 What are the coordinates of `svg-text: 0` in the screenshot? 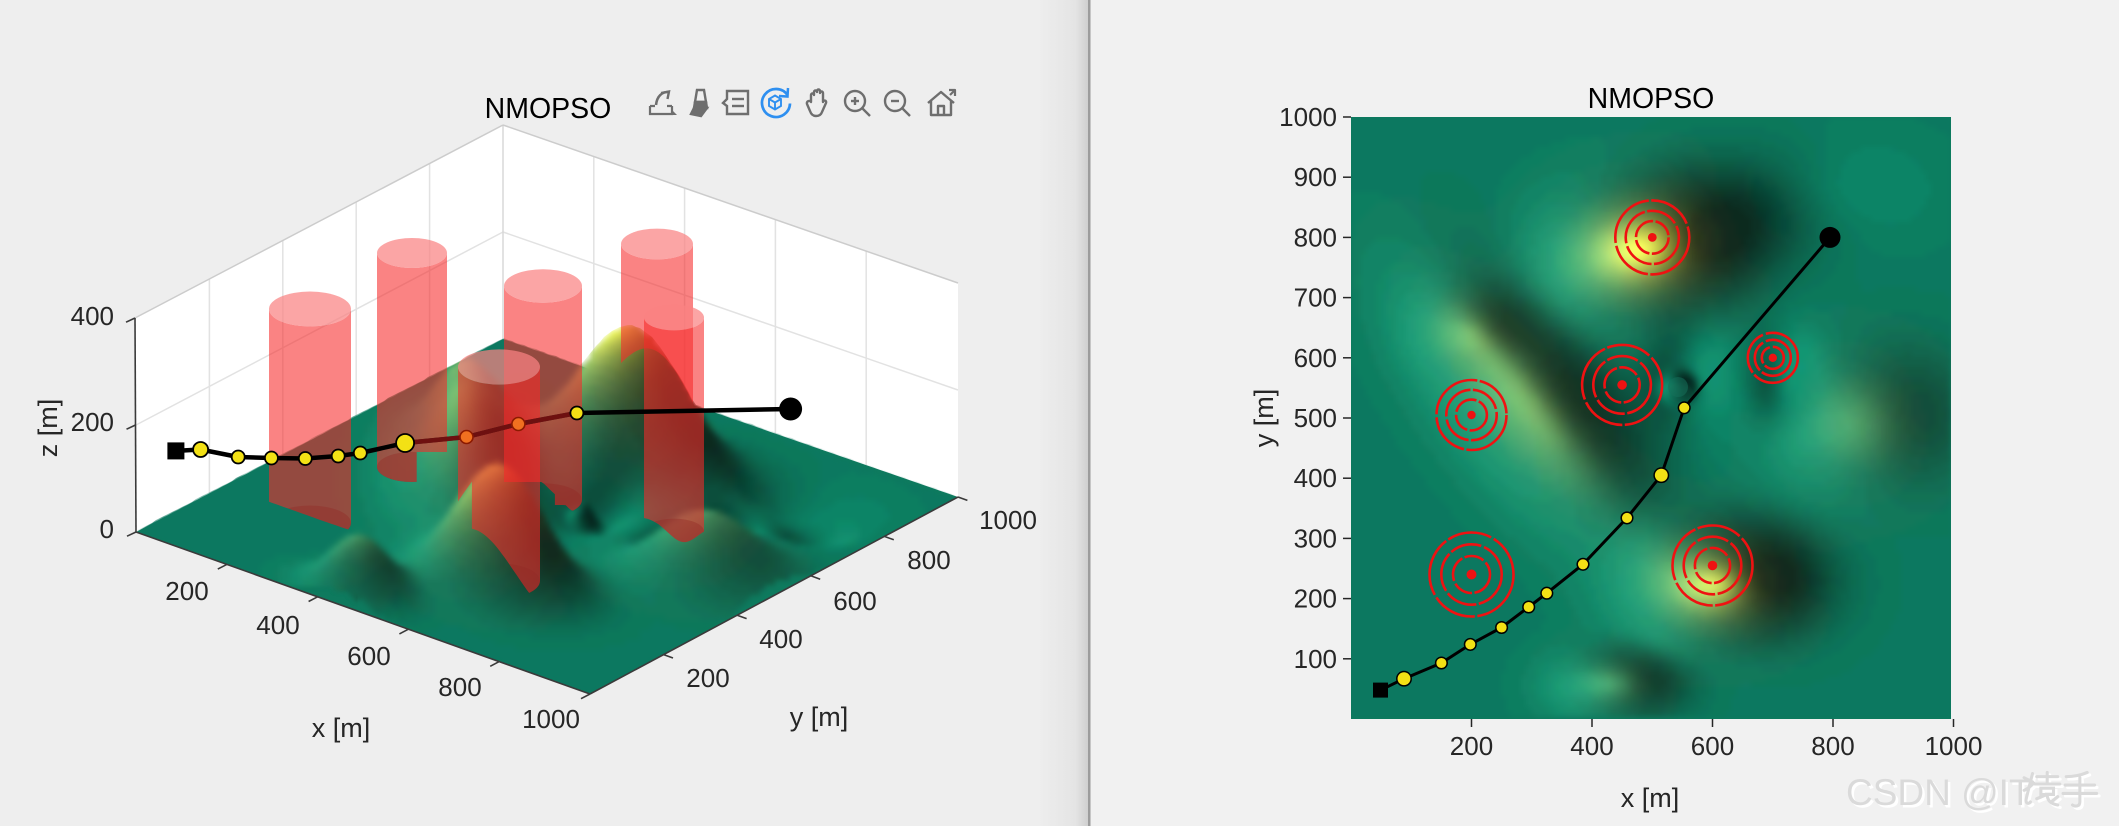 It's located at (107, 529).